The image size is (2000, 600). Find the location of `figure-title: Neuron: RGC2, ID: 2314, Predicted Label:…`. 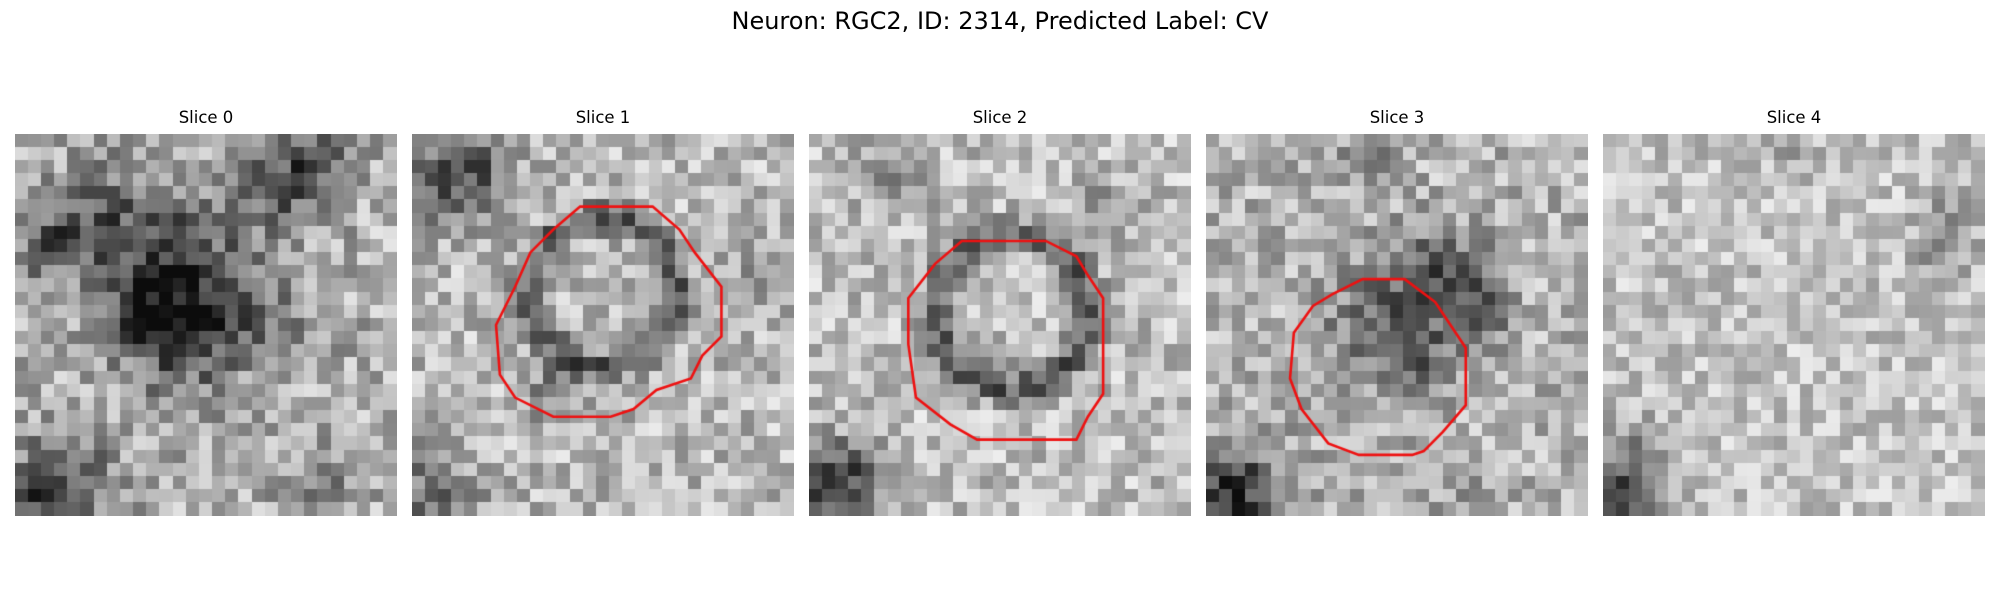

figure-title: Neuron: RGC2, ID: 2314, Predicted Label:… is located at coordinates (1000, 21).